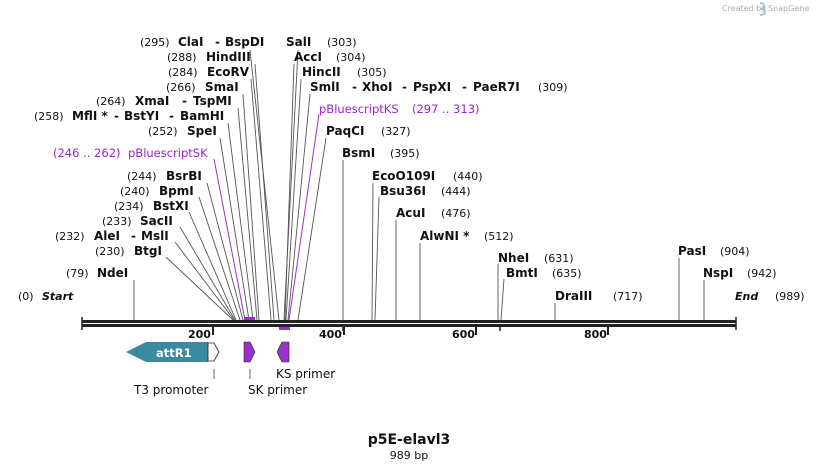 This screenshot has height=471, width=818. Describe the element at coordinates (176, 191) in the screenshot. I see `enzyme-bpmi: BpmI` at that location.